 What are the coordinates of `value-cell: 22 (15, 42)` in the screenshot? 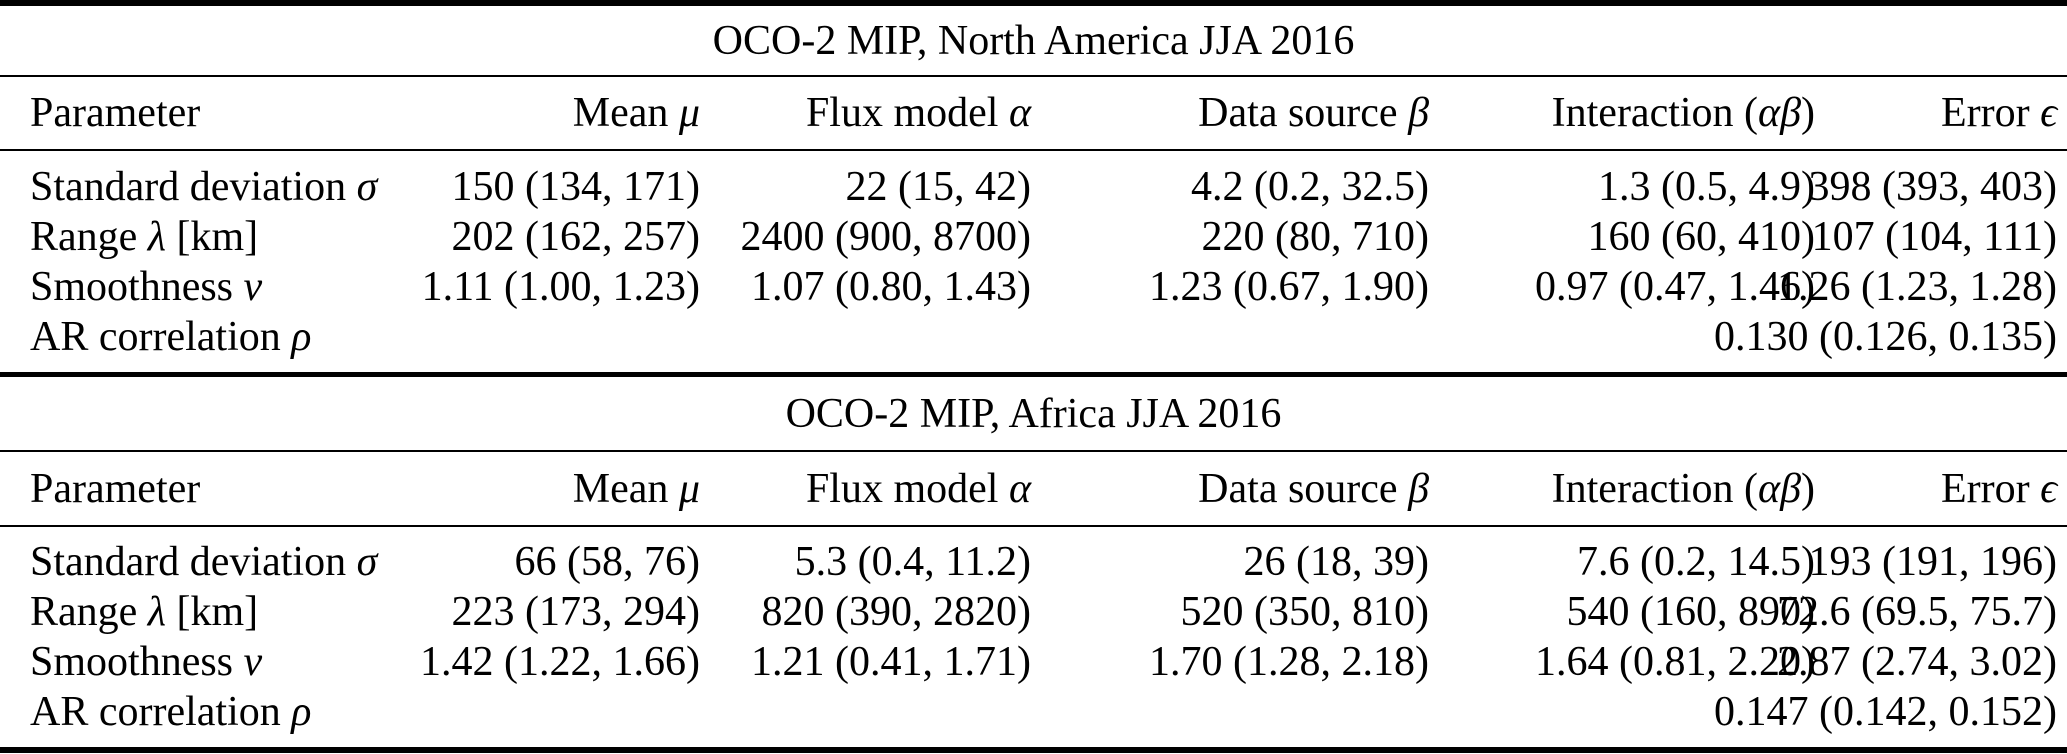 It's located at (938, 187).